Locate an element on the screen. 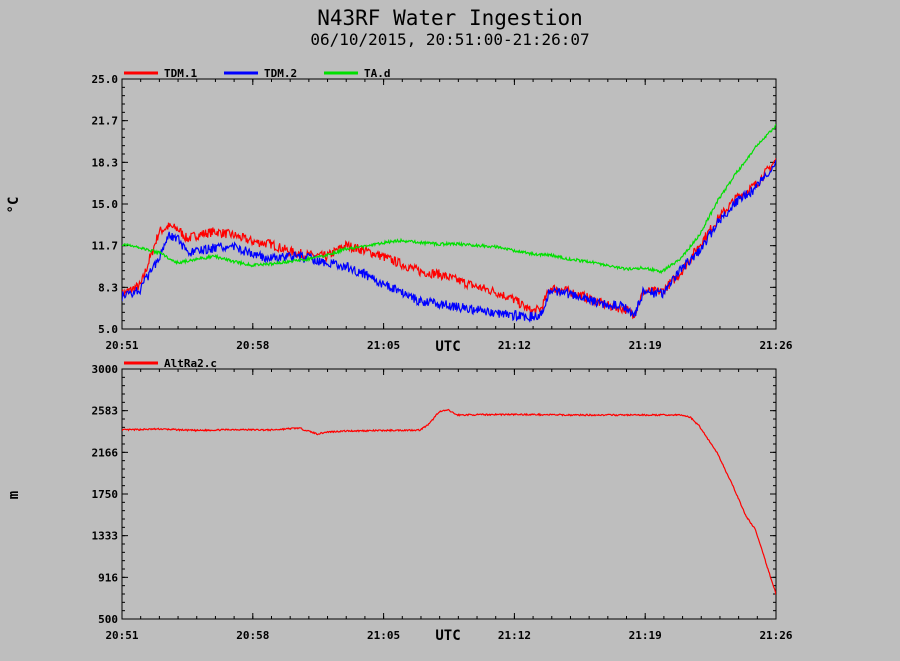  y-tick-label: 18.3 is located at coordinates (105, 162).